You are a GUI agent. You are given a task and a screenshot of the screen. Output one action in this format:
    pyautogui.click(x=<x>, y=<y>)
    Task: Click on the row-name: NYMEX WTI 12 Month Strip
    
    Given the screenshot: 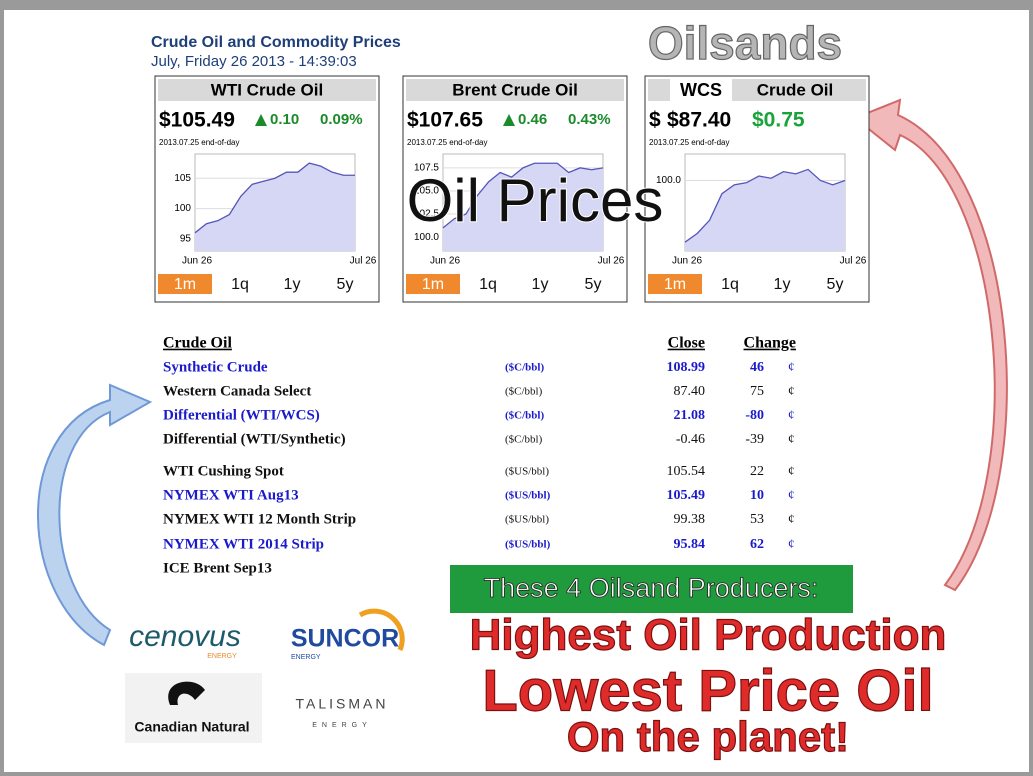 What is the action you would take?
    pyautogui.click(x=259, y=519)
    